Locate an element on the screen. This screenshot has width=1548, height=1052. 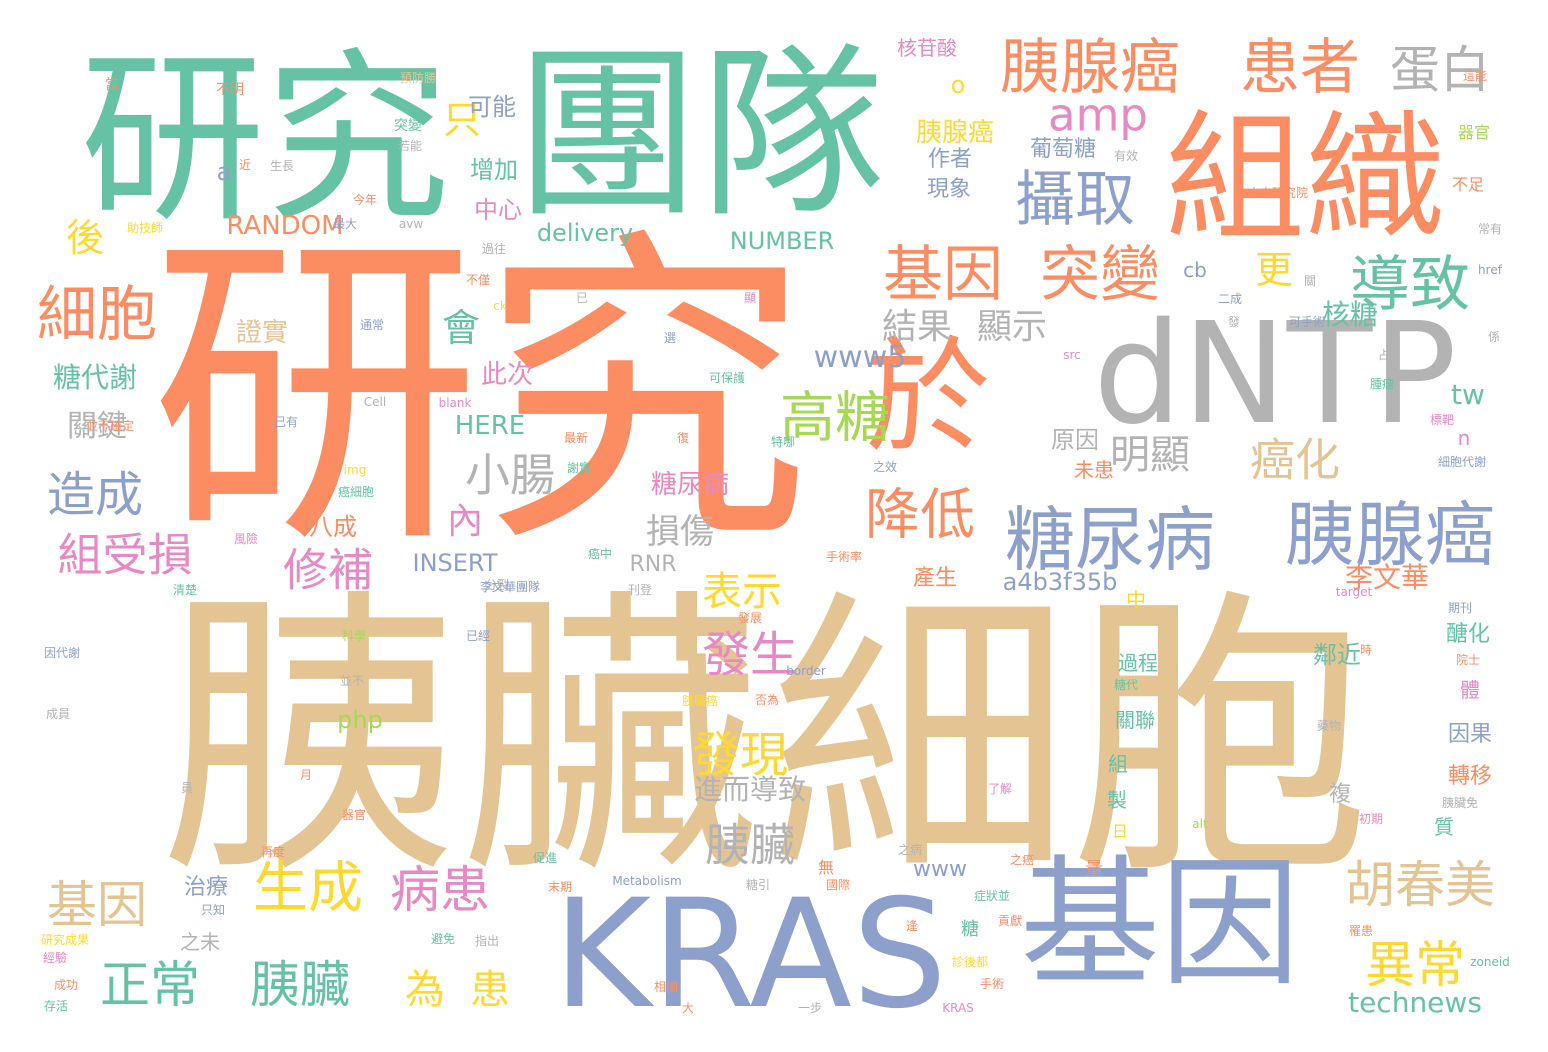
cloud-word: 會 is located at coordinates (461, 328).